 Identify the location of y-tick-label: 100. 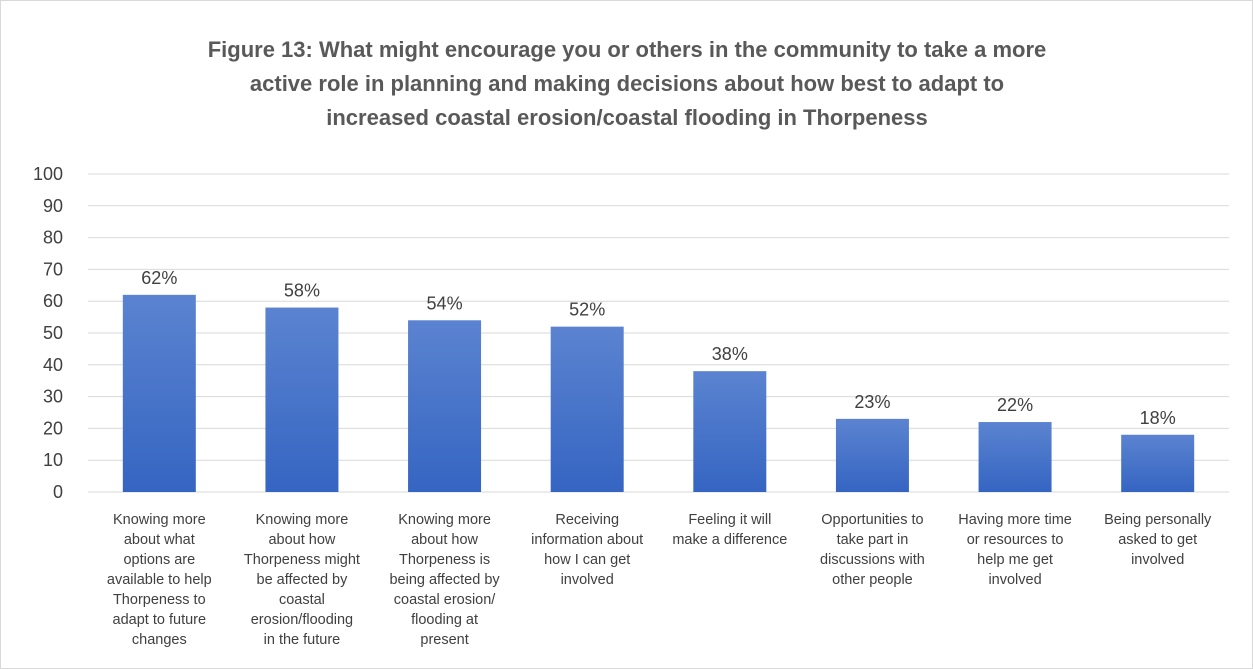
(48, 174).